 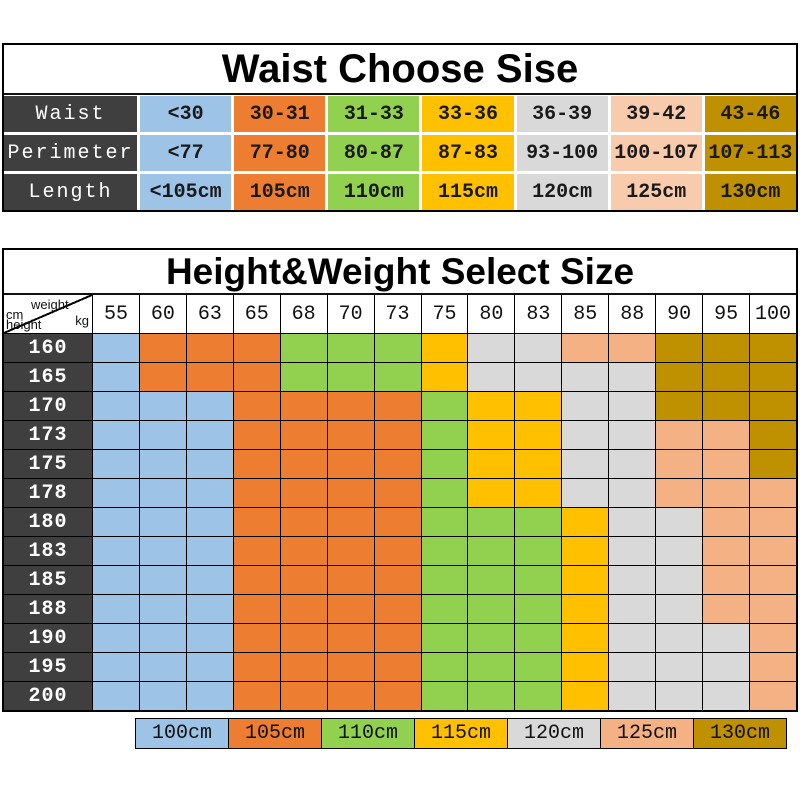 What do you see at coordinates (350, 314) in the screenshot?
I see `weight-header-cell: 70` at bounding box center [350, 314].